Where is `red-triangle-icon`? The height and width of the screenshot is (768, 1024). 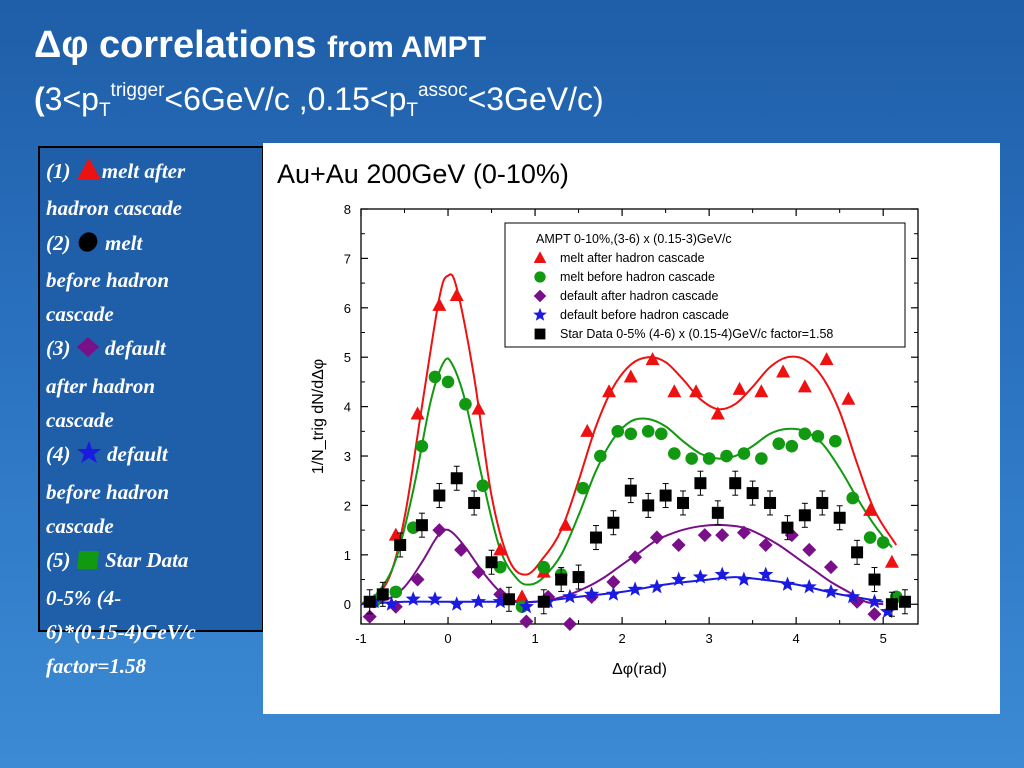
red-triangle-icon is located at coordinates (89, 174).